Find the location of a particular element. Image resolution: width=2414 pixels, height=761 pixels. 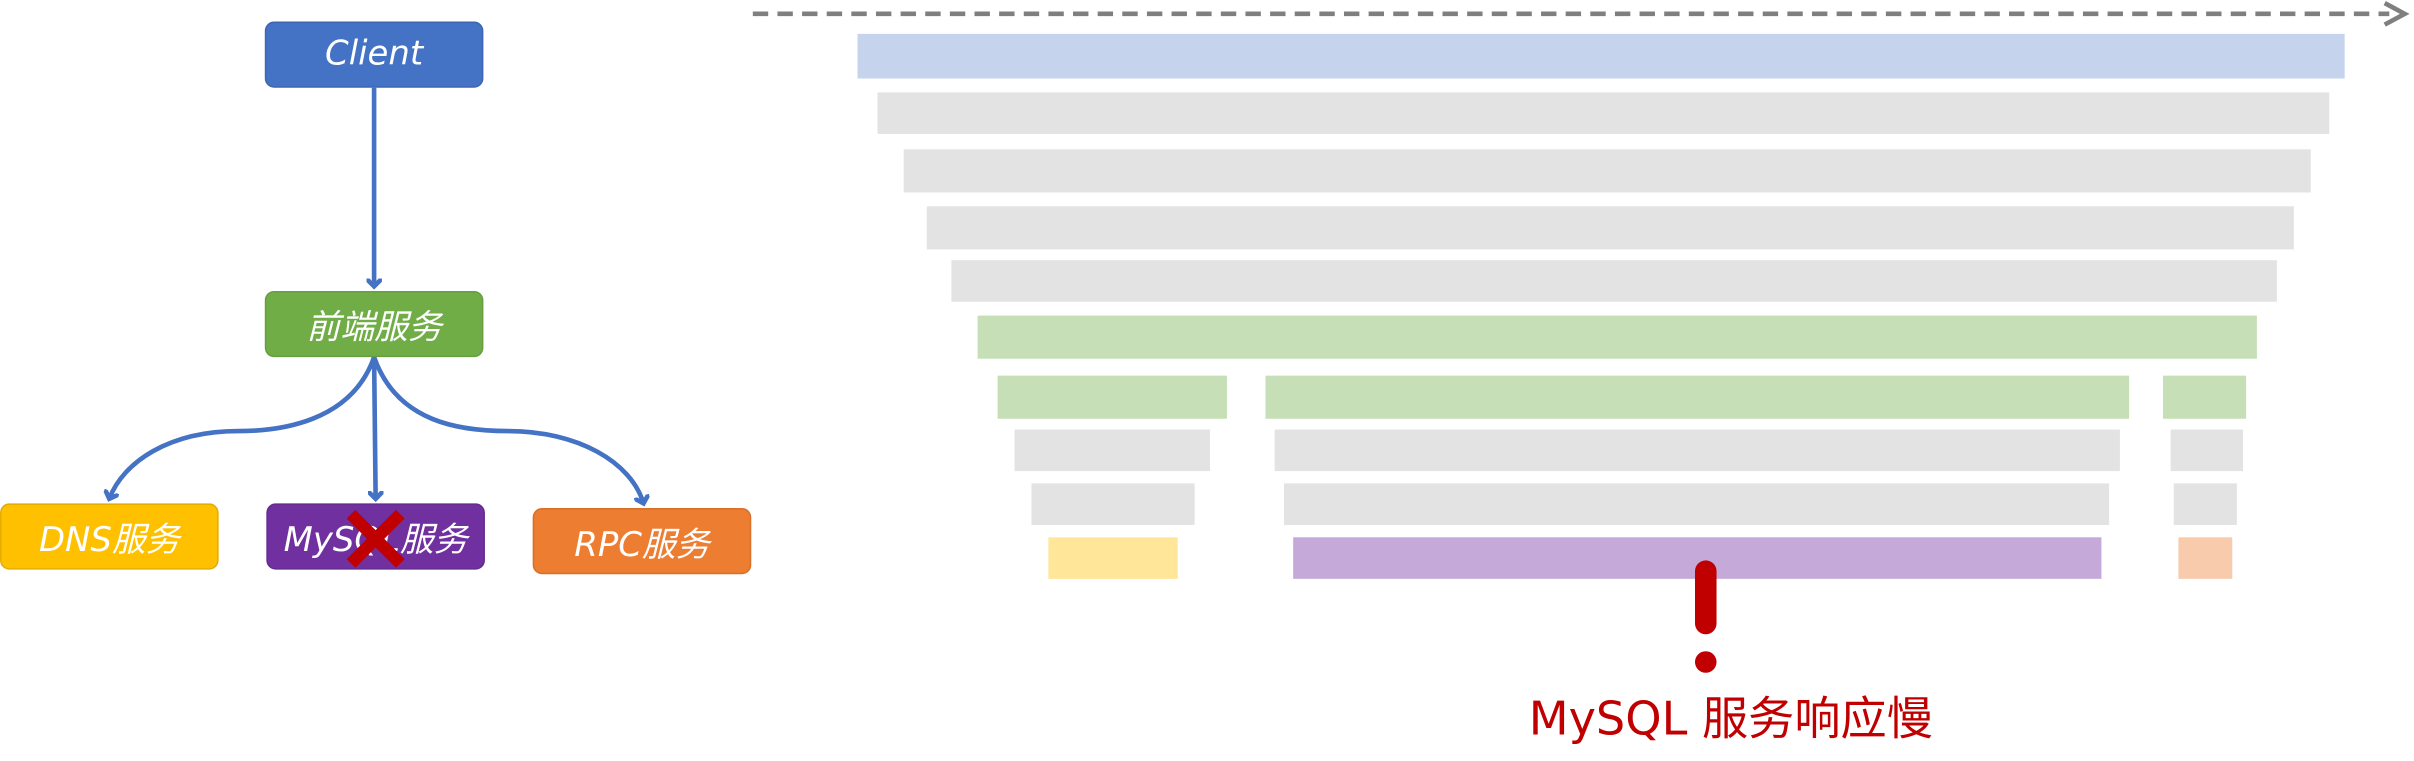

dns-service-node-label: DNS服务 is located at coordinates (109, 540).